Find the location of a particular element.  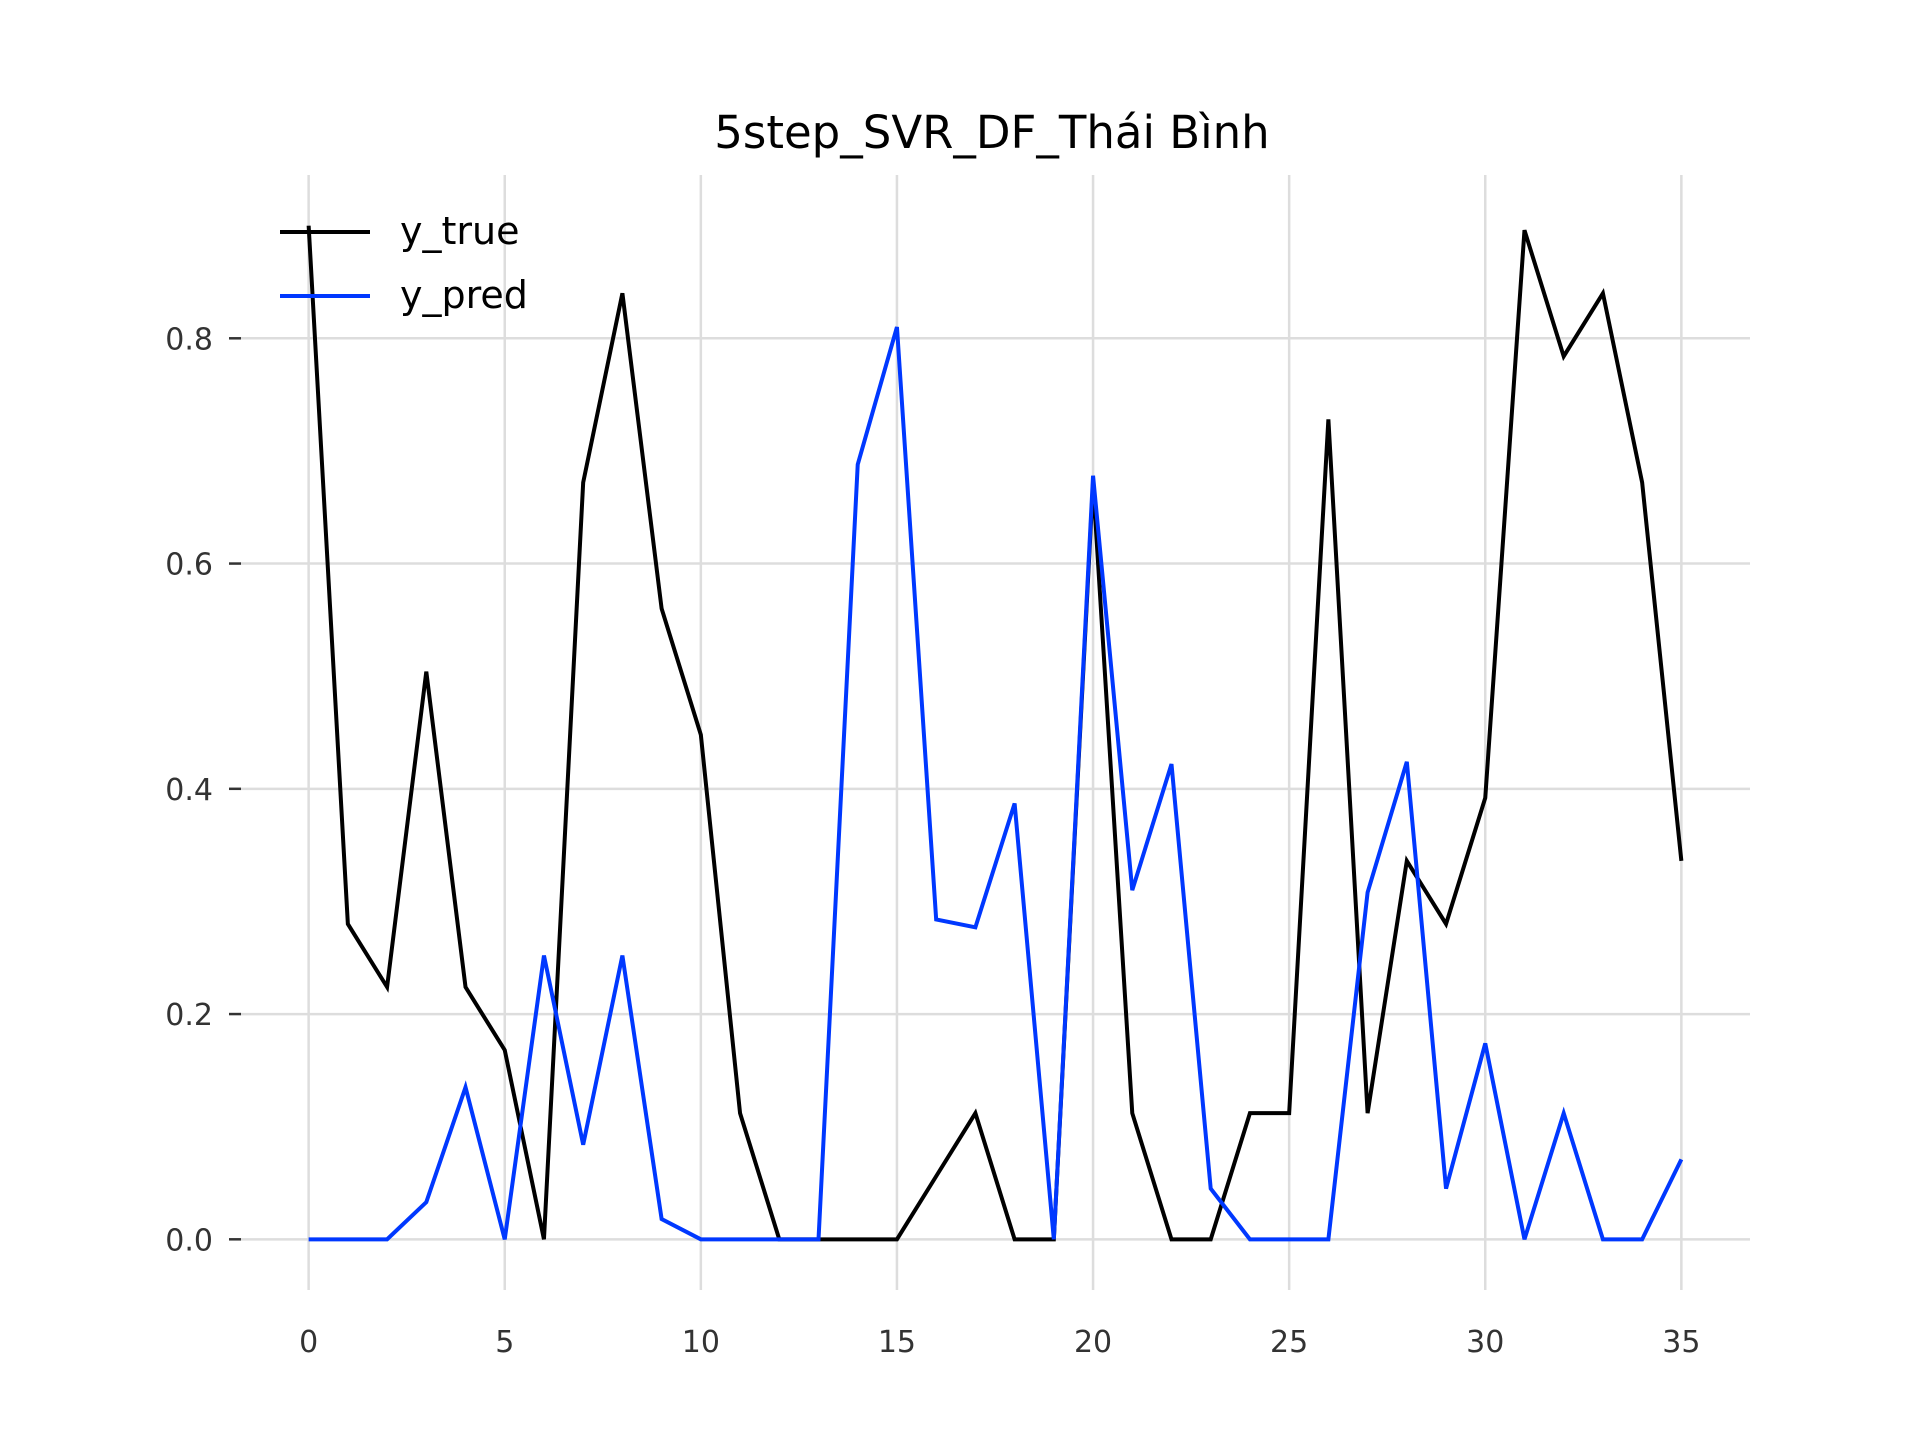

legend-label-y-true: y_true is located at coordinates (459, 231).